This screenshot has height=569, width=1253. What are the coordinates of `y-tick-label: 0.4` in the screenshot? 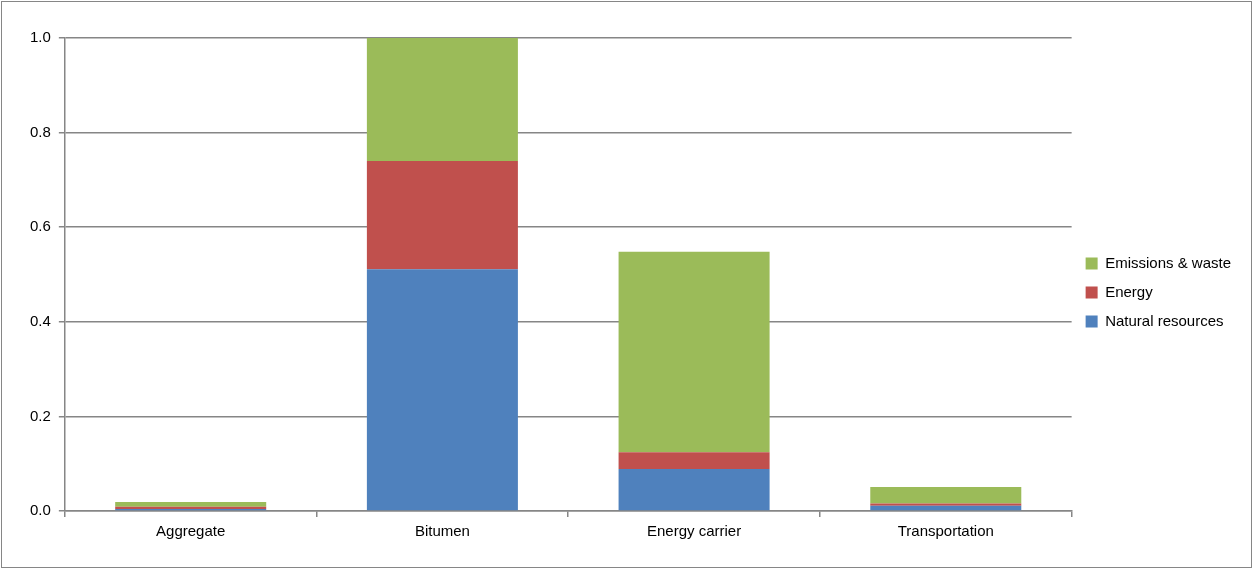 It's located at (40, 320).